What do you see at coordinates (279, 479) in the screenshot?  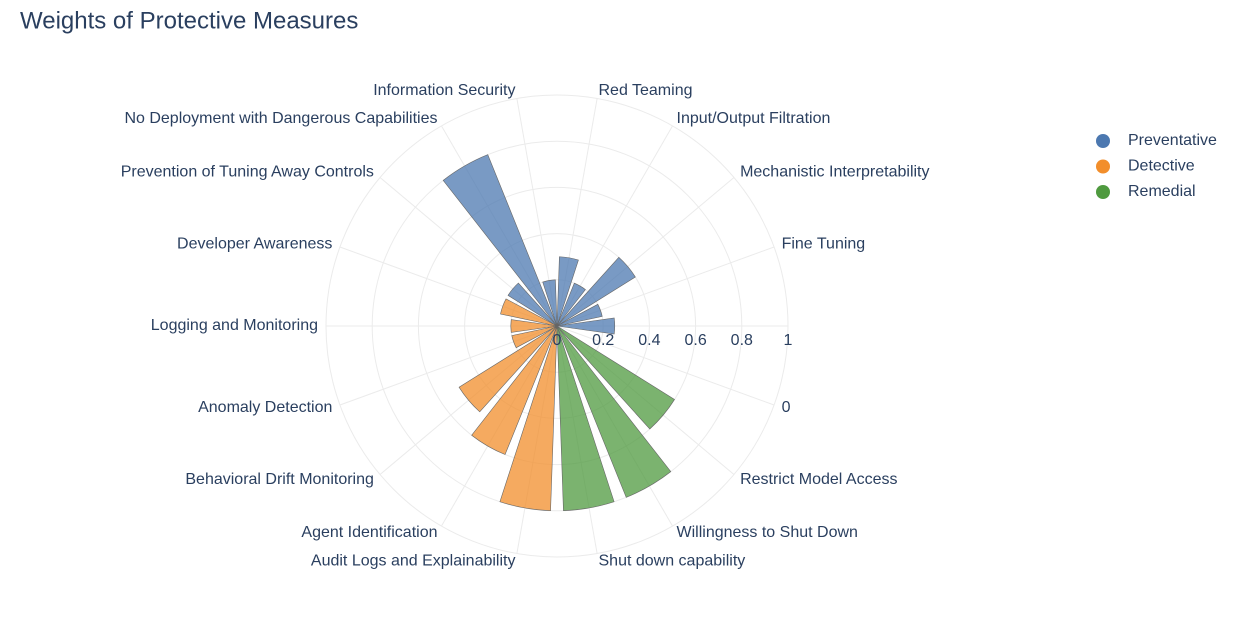 I see `angular-tick-label: Behavioral Drift Monitoring` at bounding box center [279, 479].